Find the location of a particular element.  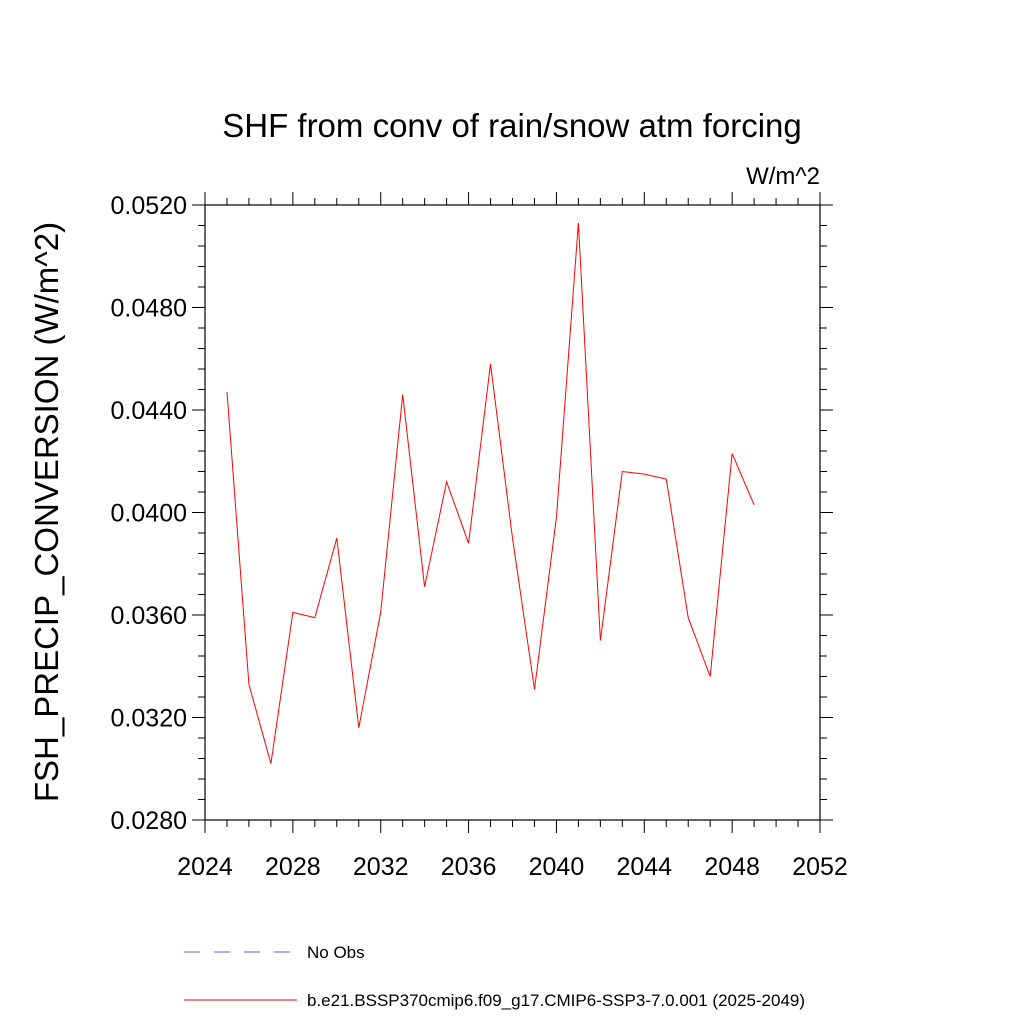

y-axis-label: FSH_PRECIP_CONVERSION (W/m^2) is located at coordinates (46, 512).